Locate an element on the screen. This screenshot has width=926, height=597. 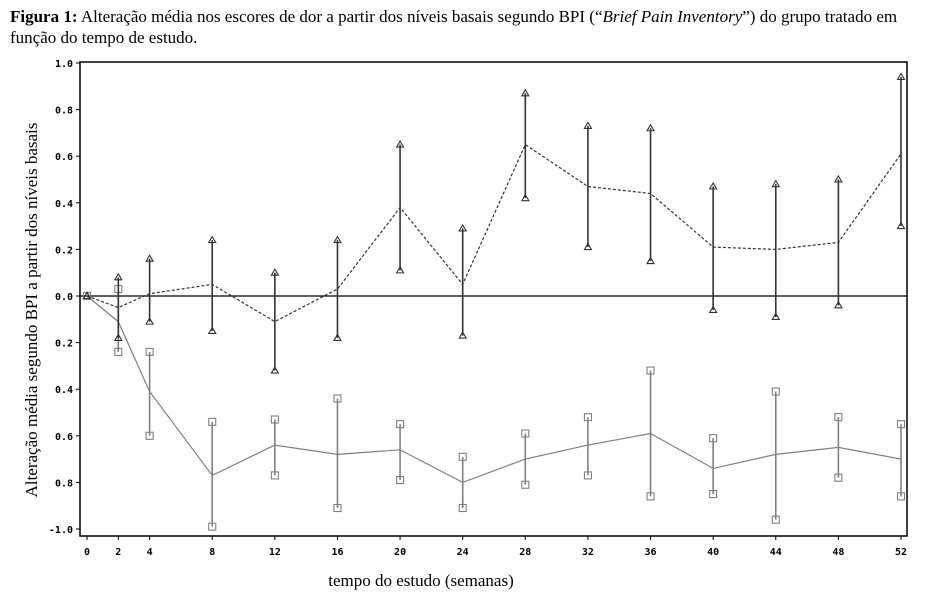
x-tick-label: 40 is located at coordinates (713, 552).